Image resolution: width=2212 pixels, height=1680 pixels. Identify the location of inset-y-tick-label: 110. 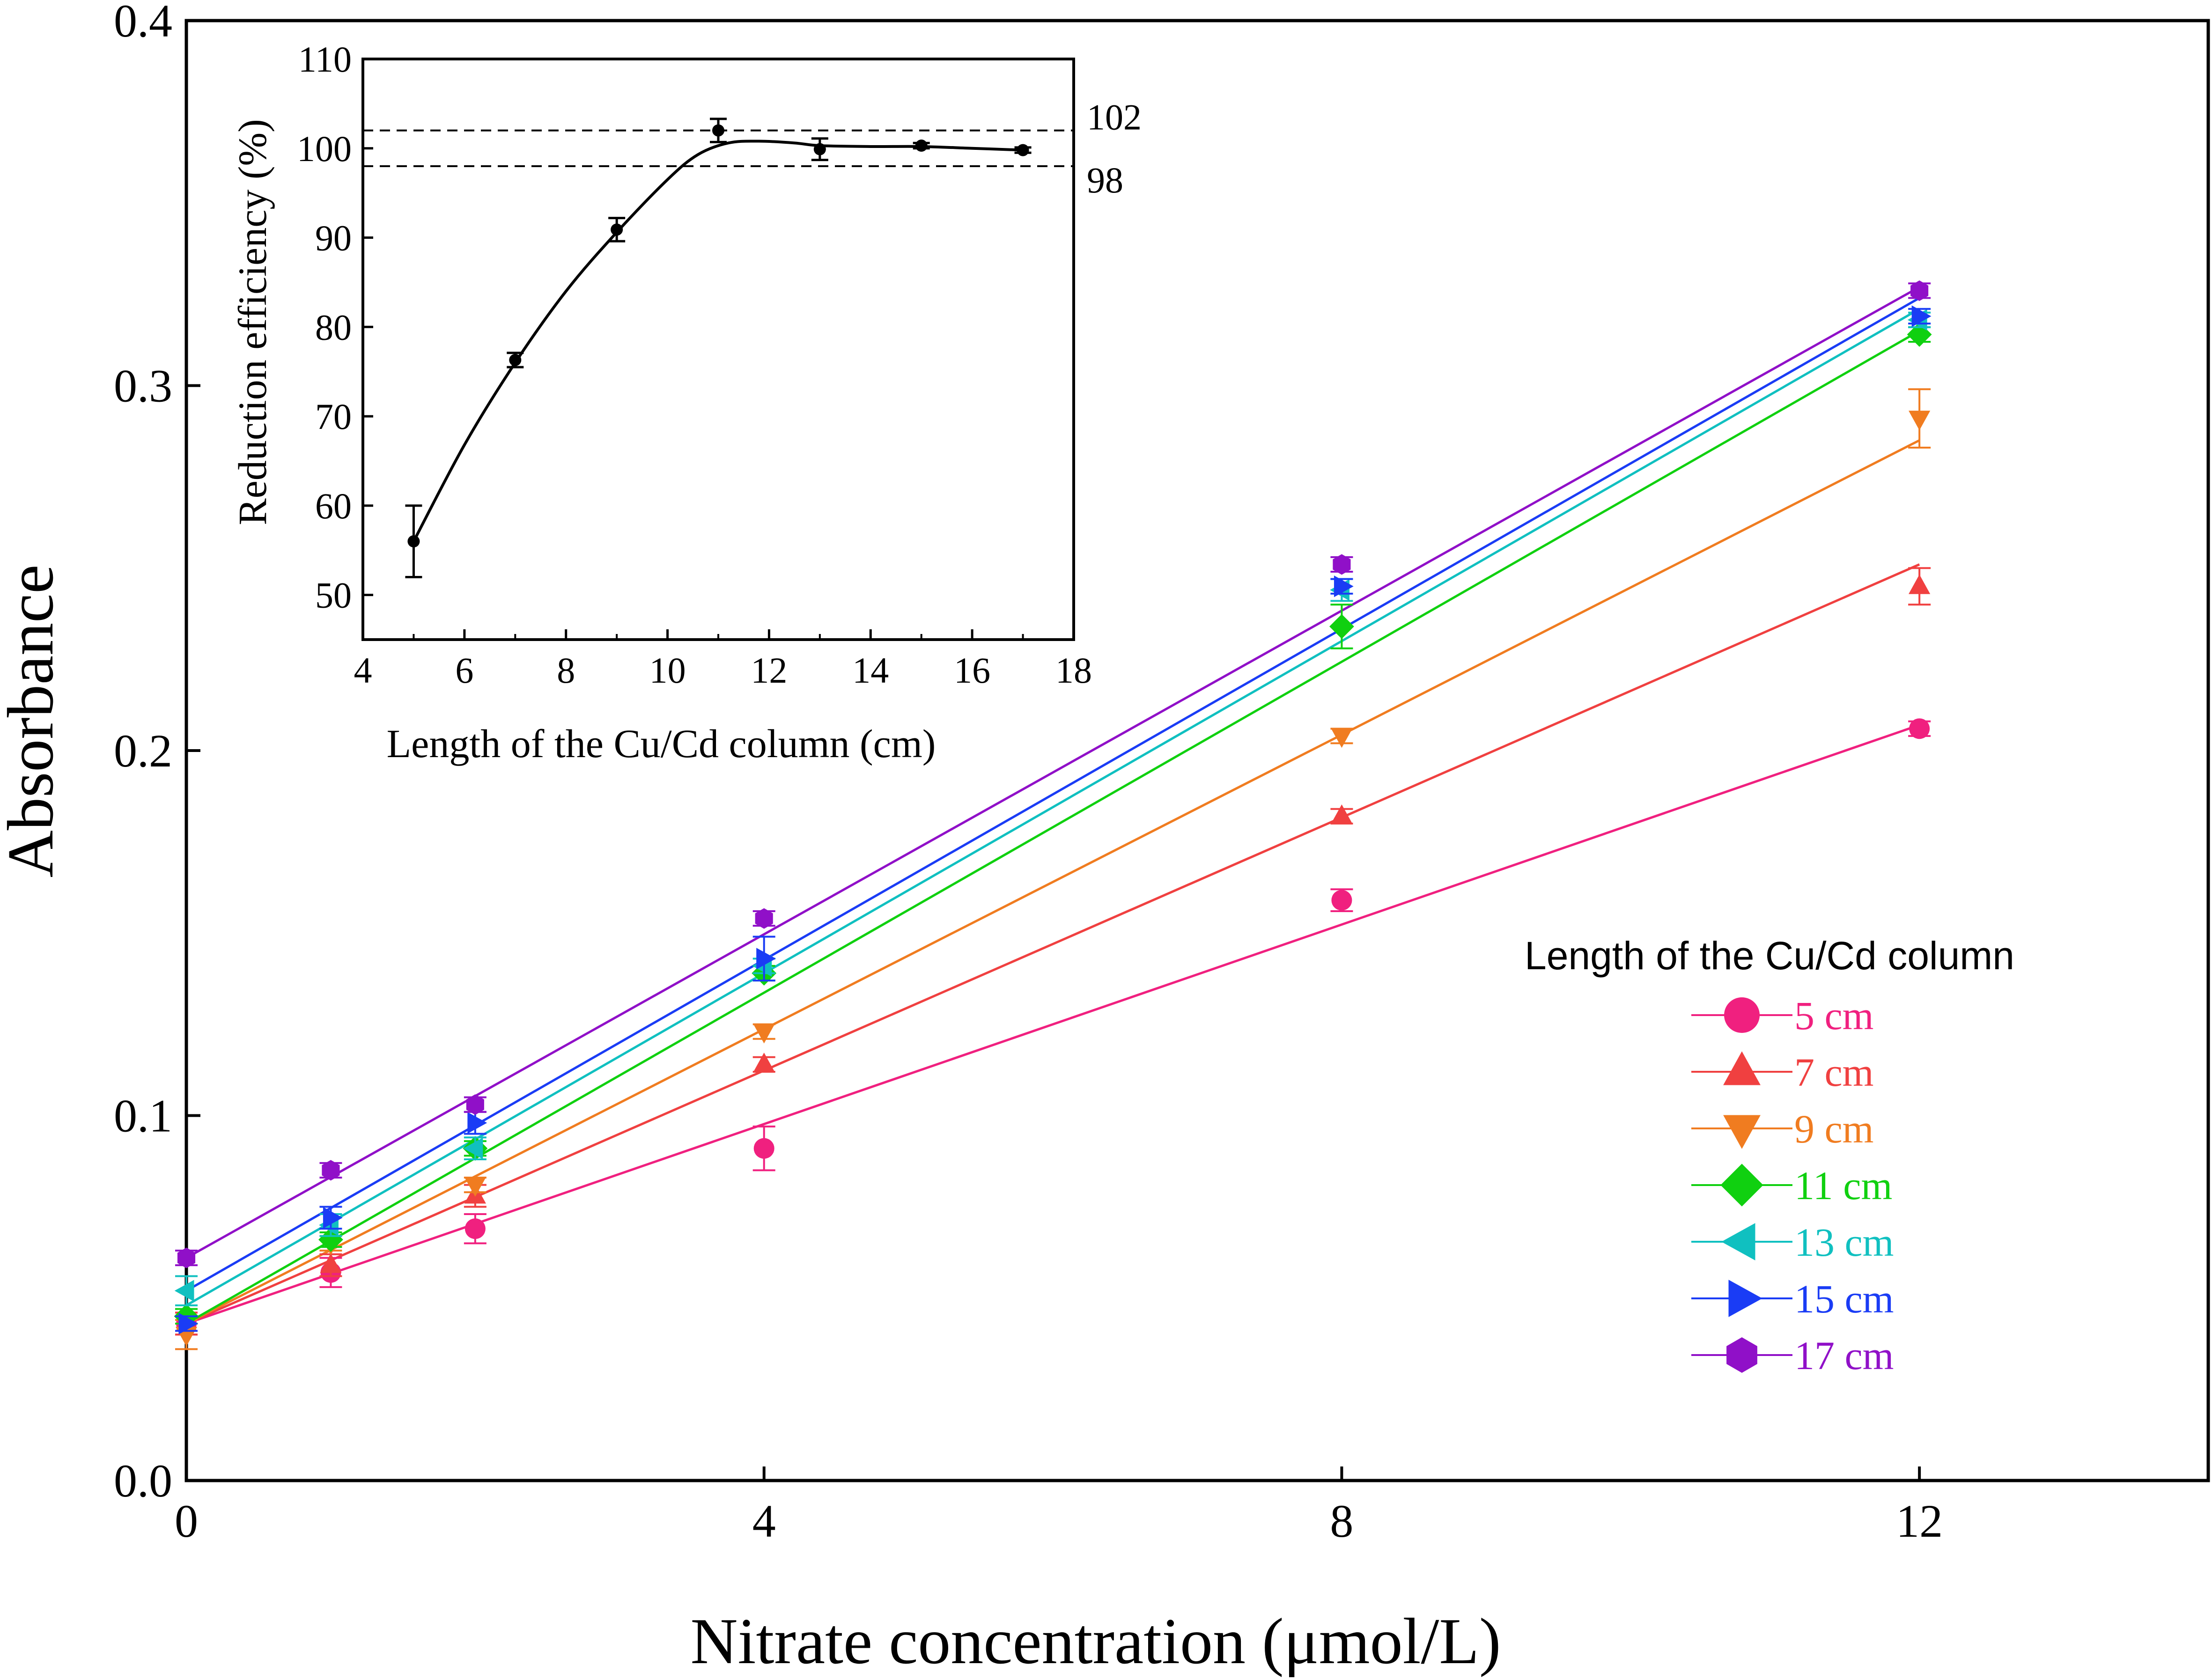
(325, 60).